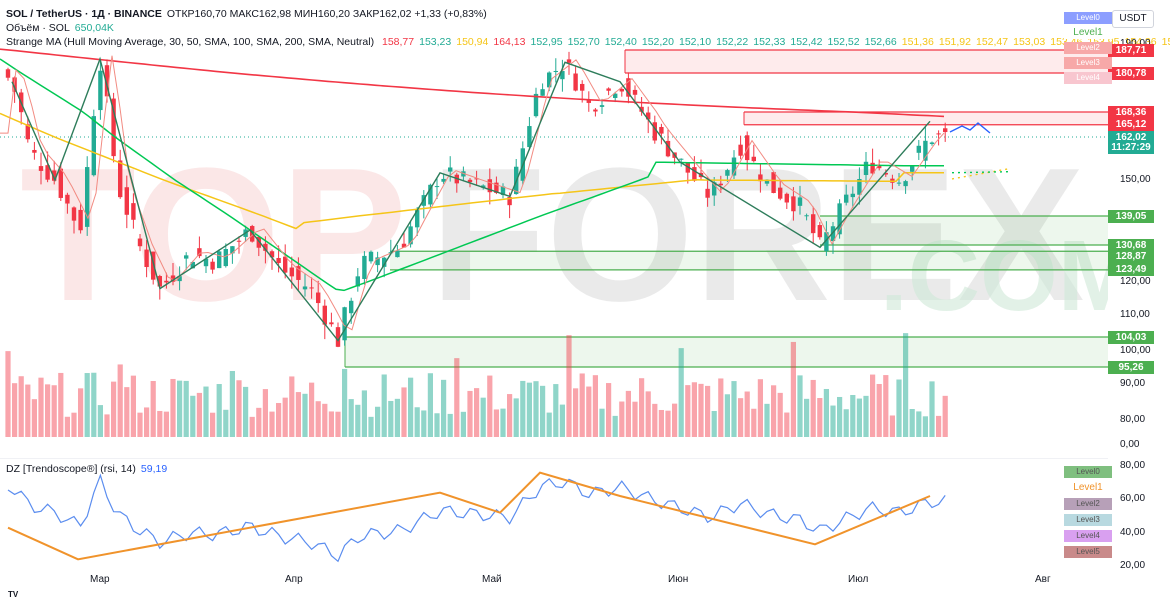  What do you see at coordinates (476, 518) in the screenshot?
I see `rsi-line` at bounding box center [476, 518].